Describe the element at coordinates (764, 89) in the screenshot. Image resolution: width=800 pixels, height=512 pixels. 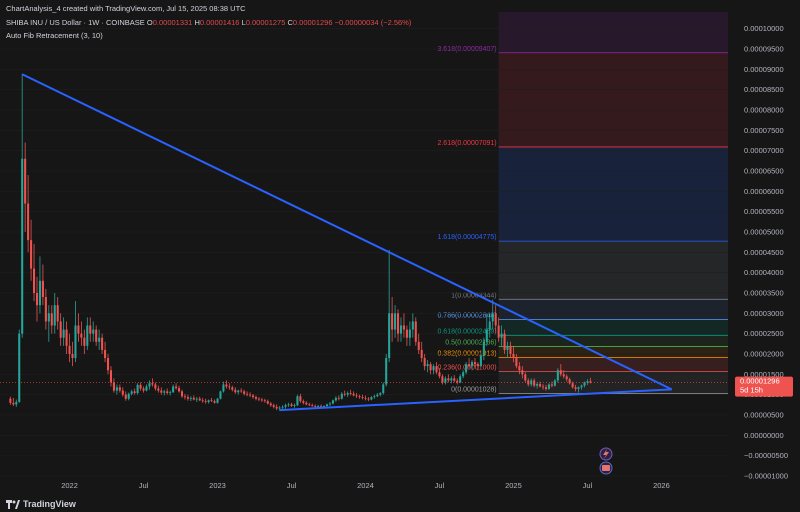
I see `price-tick: 0.00008500` at that location.